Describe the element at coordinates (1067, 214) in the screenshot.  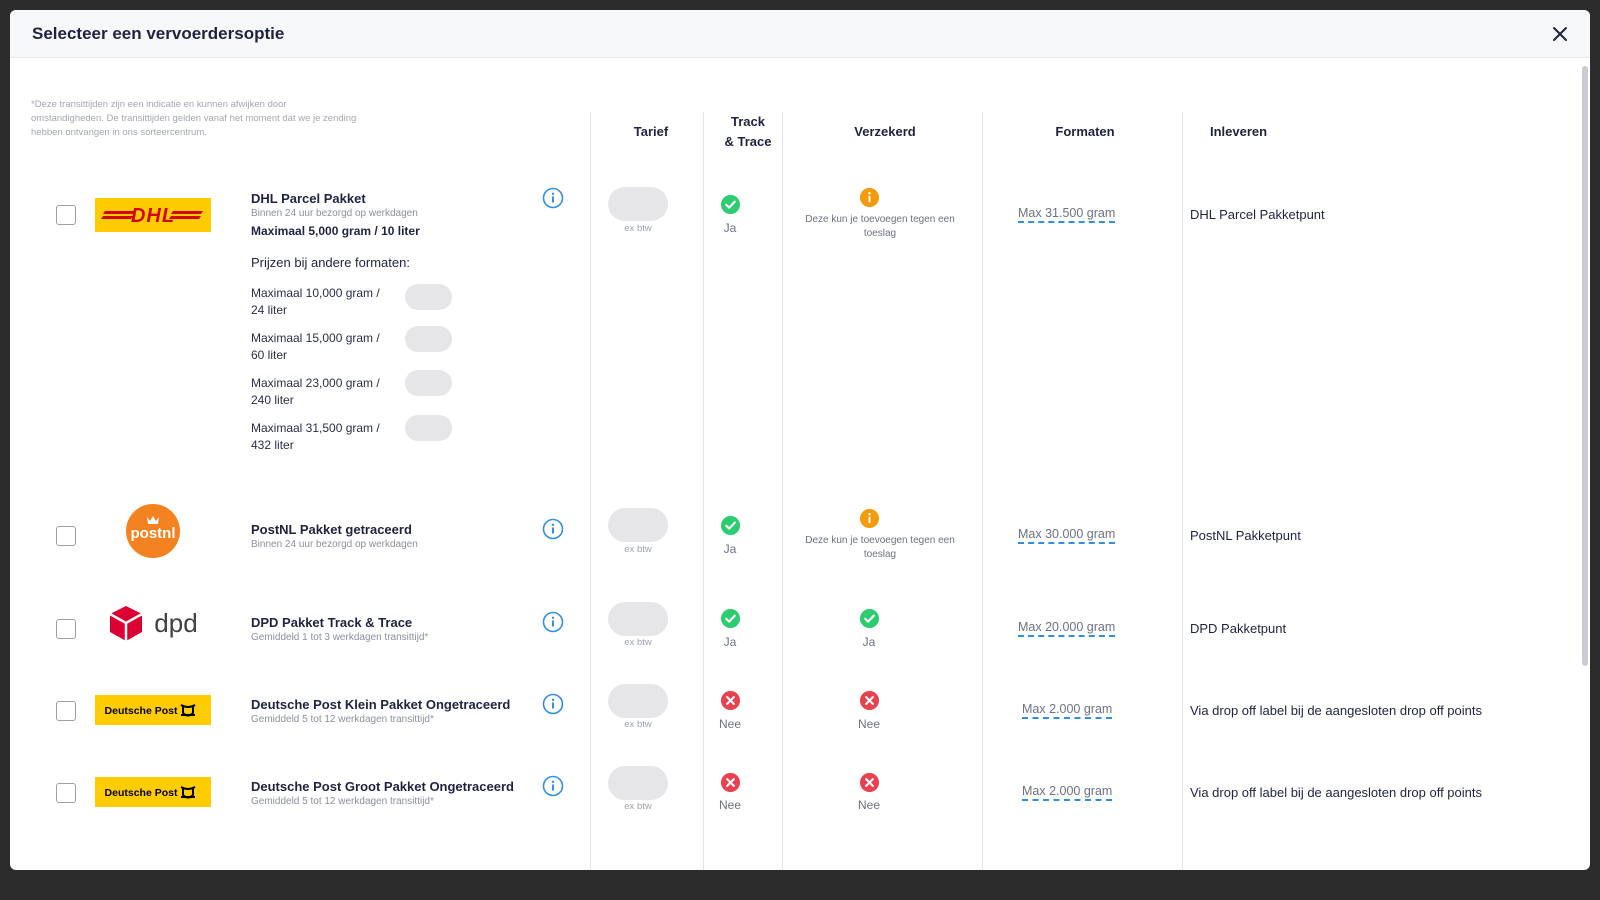
I see `max-weight-link: Max 31.500 gram` at that location.